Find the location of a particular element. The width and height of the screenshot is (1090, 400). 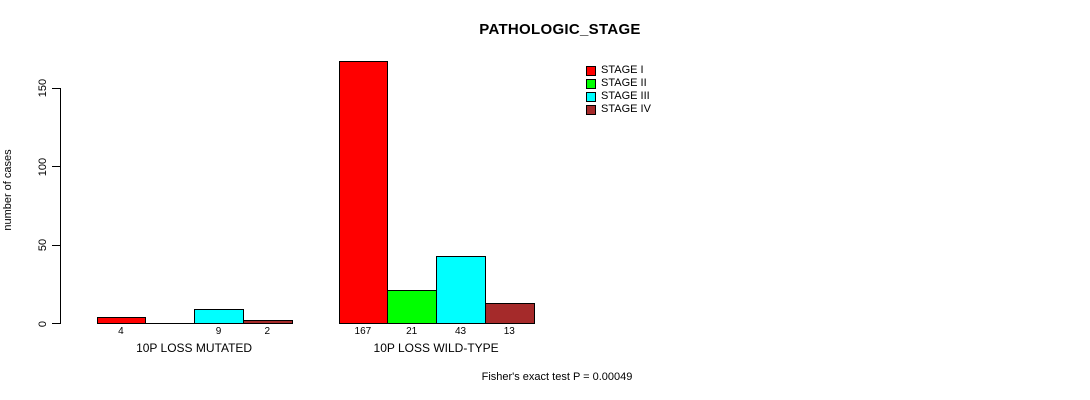

bar-stage-ii-10p-loss-wild-type is located at coordinates (412, 307).